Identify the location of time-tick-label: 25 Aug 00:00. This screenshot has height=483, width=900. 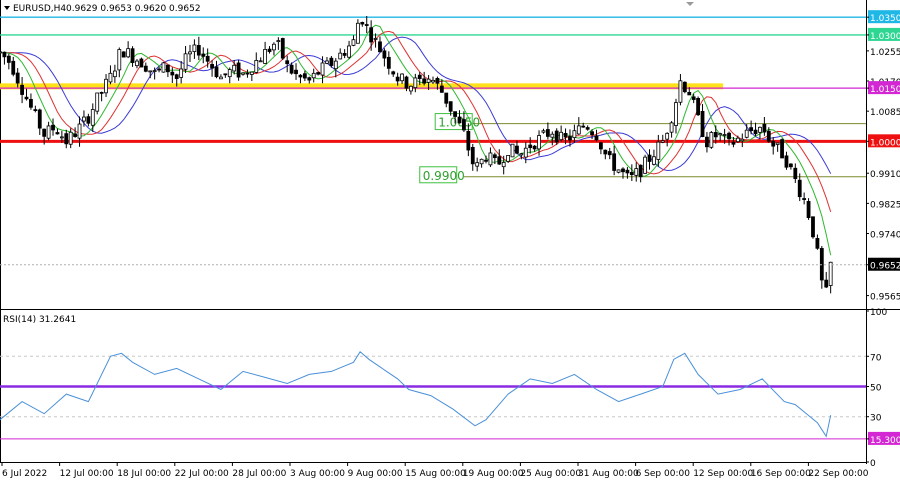
(550, 474).